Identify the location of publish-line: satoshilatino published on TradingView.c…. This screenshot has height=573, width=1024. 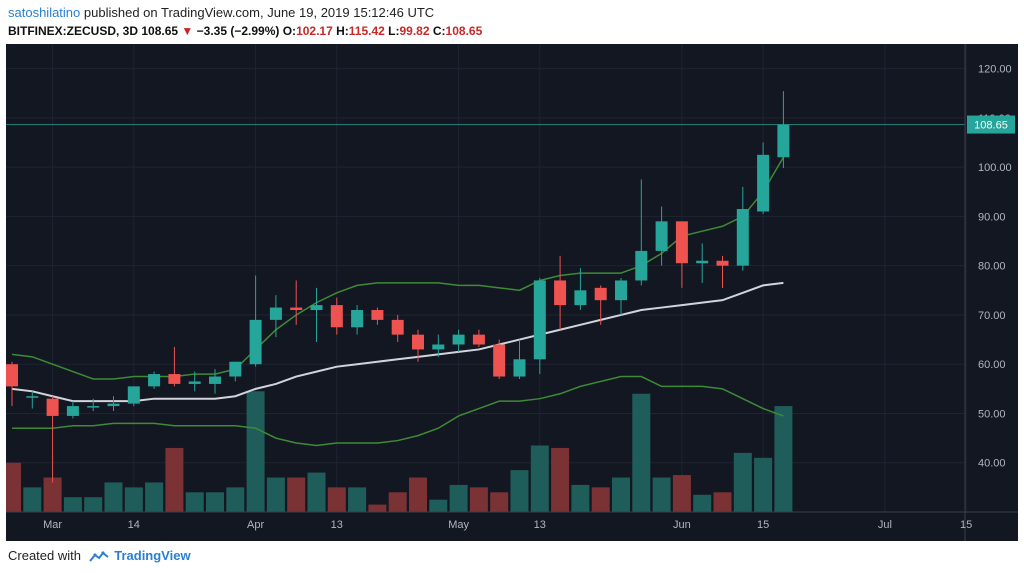
(512, 13).